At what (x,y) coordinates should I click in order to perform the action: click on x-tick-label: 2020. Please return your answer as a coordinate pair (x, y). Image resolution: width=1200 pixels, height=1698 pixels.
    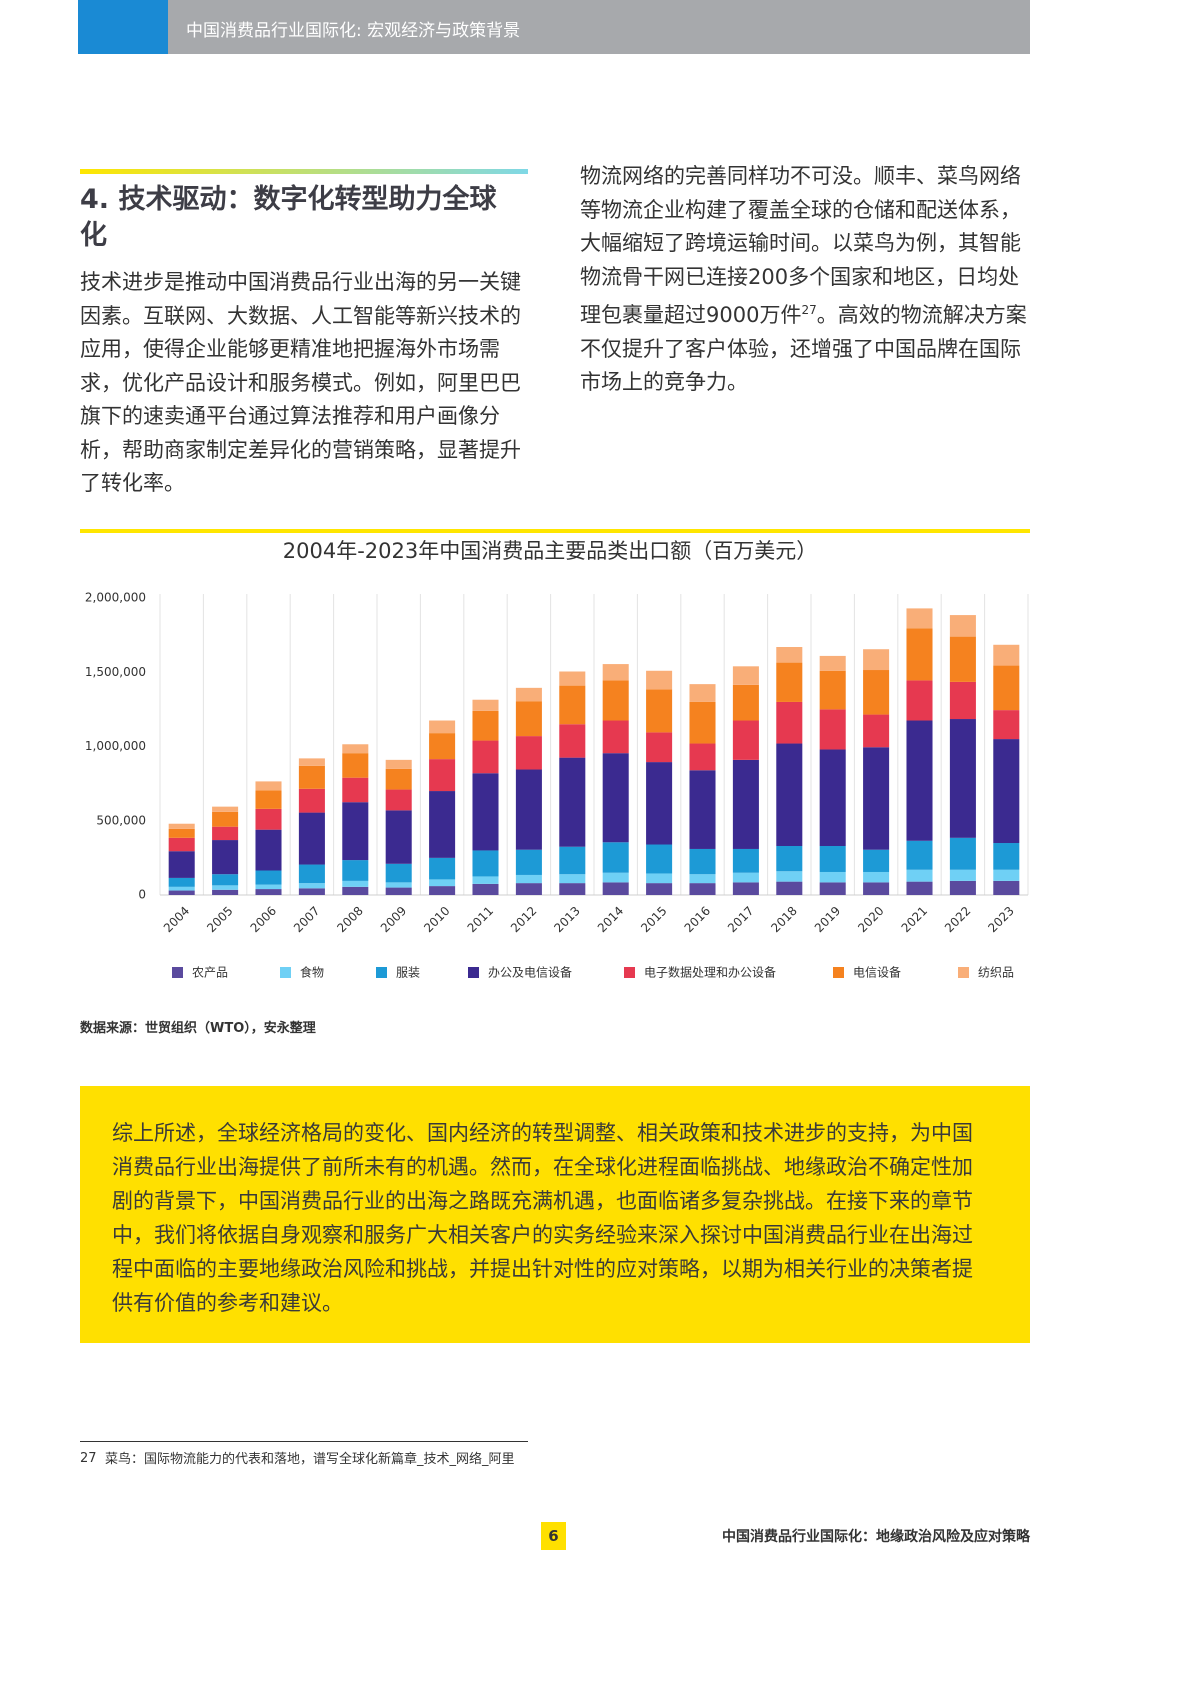
    Looking at the image, I should click on (870, 919).